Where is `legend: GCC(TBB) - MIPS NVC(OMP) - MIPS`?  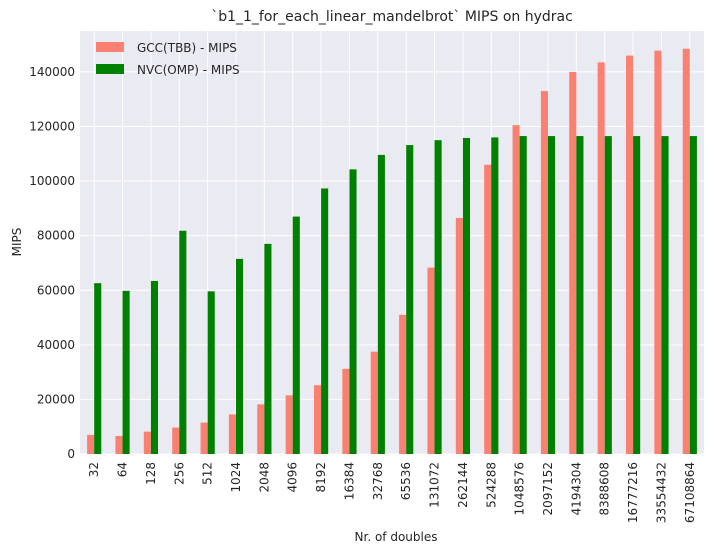
legend: GCC(TBB) - MIPS NVC(OMP) - MIPS is located at coordinates (168, 59).